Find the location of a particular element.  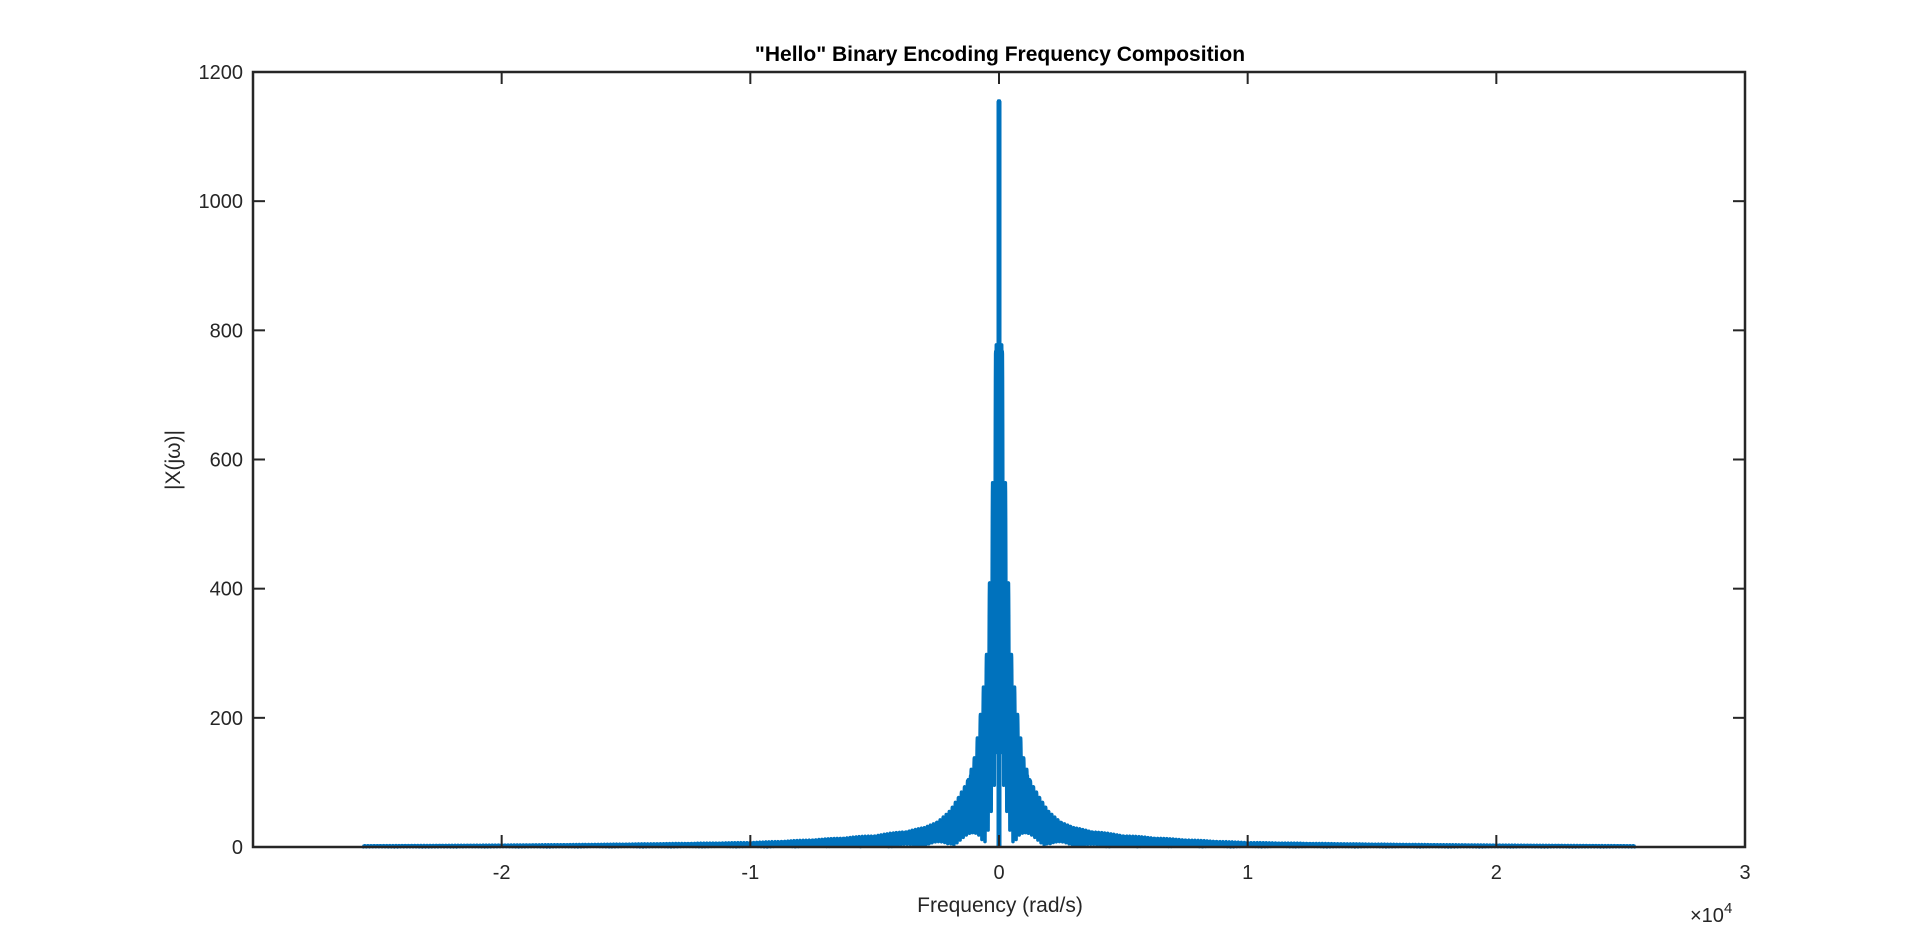

x-exponent-base: ×10 is located at coordinates (1707, 916).